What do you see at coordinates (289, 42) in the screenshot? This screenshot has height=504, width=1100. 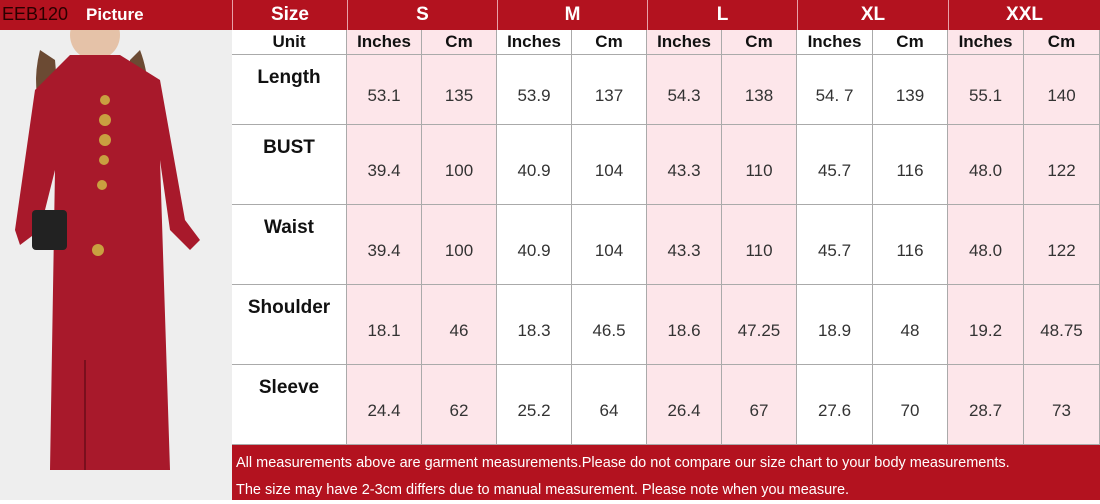 I see `unit-label: Unit` at bounding box center [289, 42].